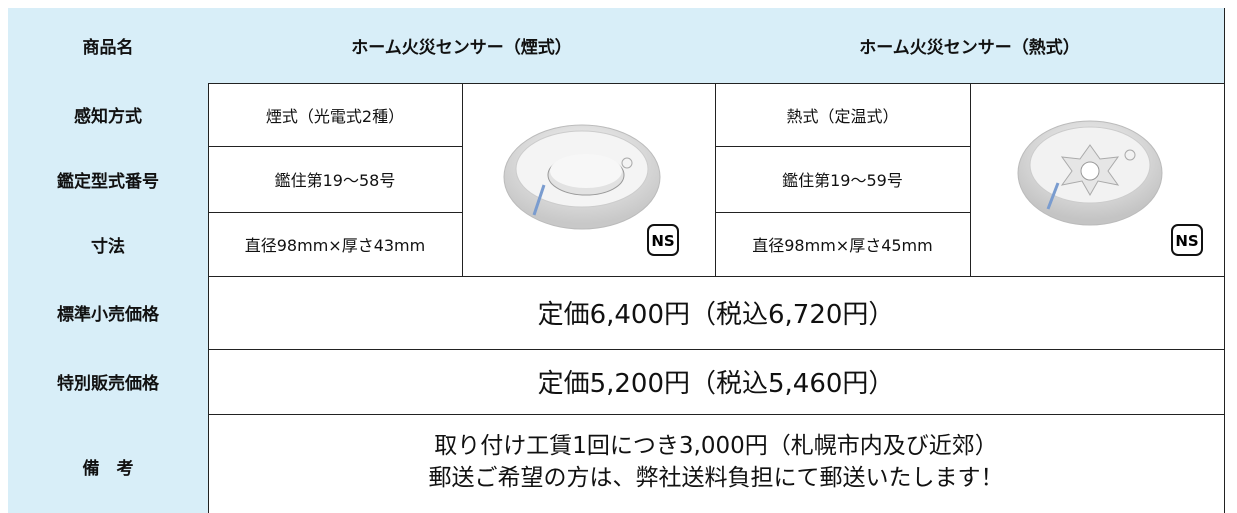 The width and height of the screenshot is (1237, 513). What do you see at coordinates (591, 190) in the screenshot?
I see `smoke-sensor-image: NS` at bounding box center [591, 190].